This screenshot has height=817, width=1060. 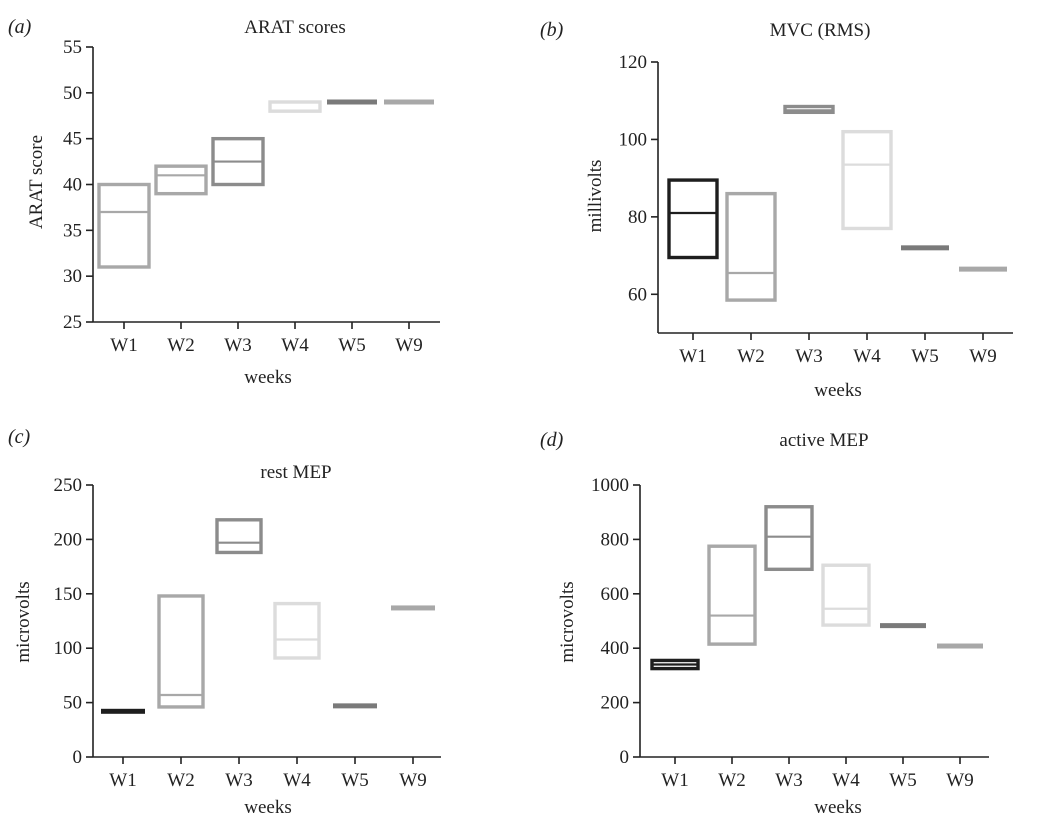 I want to click on panel-a-box-w4, so click(x=295, y=106).